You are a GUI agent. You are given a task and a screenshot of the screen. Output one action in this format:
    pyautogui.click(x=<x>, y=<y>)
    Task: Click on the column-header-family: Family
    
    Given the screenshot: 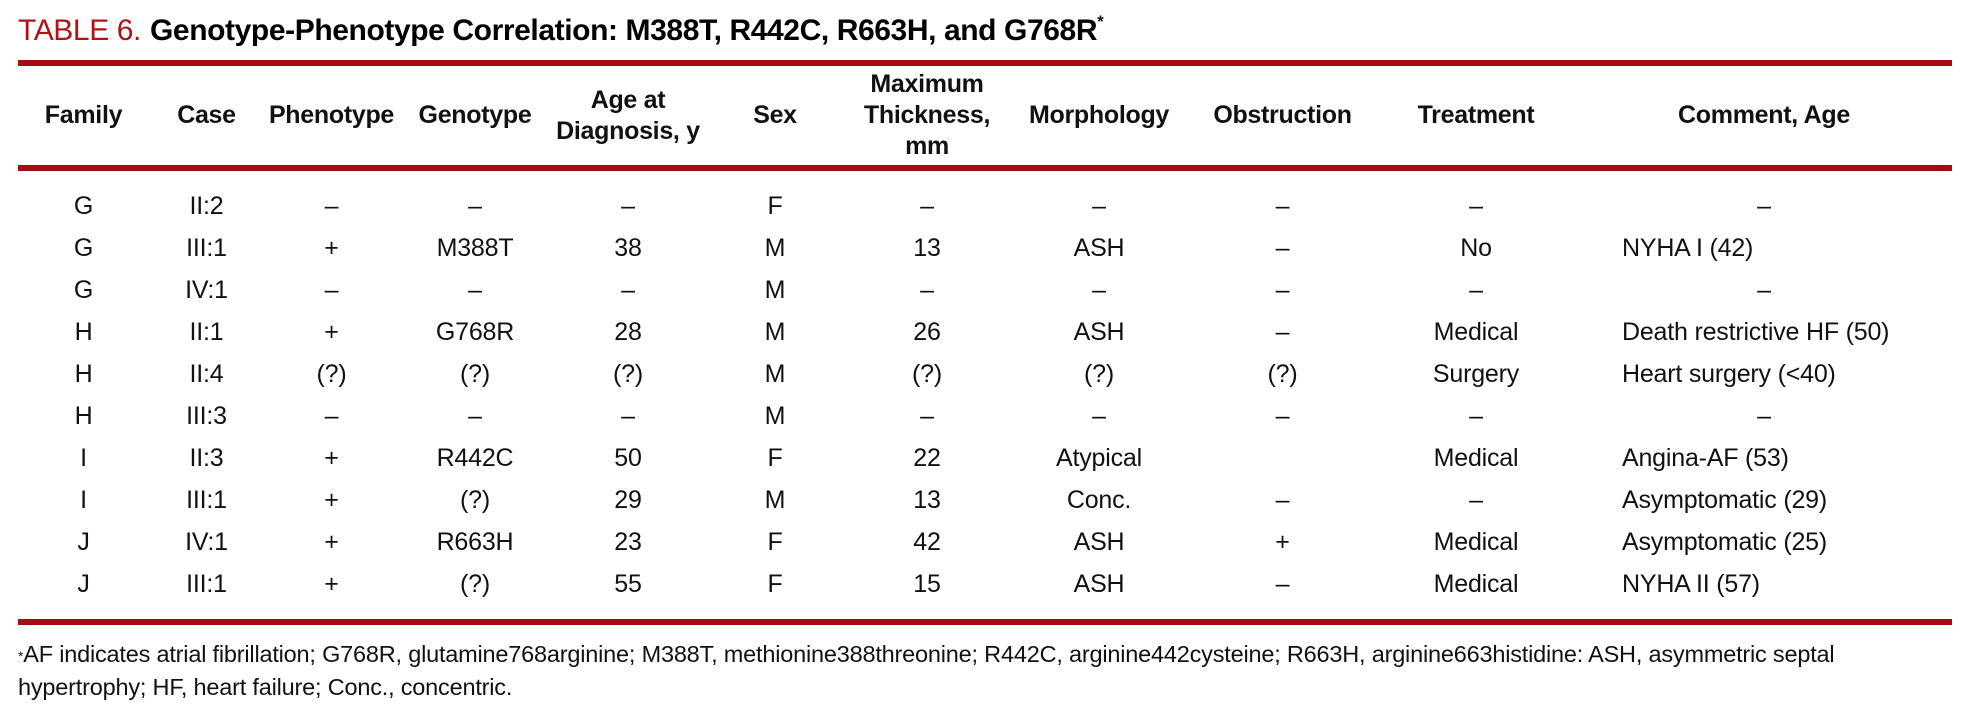 What is the action you would take?
    pyautogui.click(x=83, y=118)
    